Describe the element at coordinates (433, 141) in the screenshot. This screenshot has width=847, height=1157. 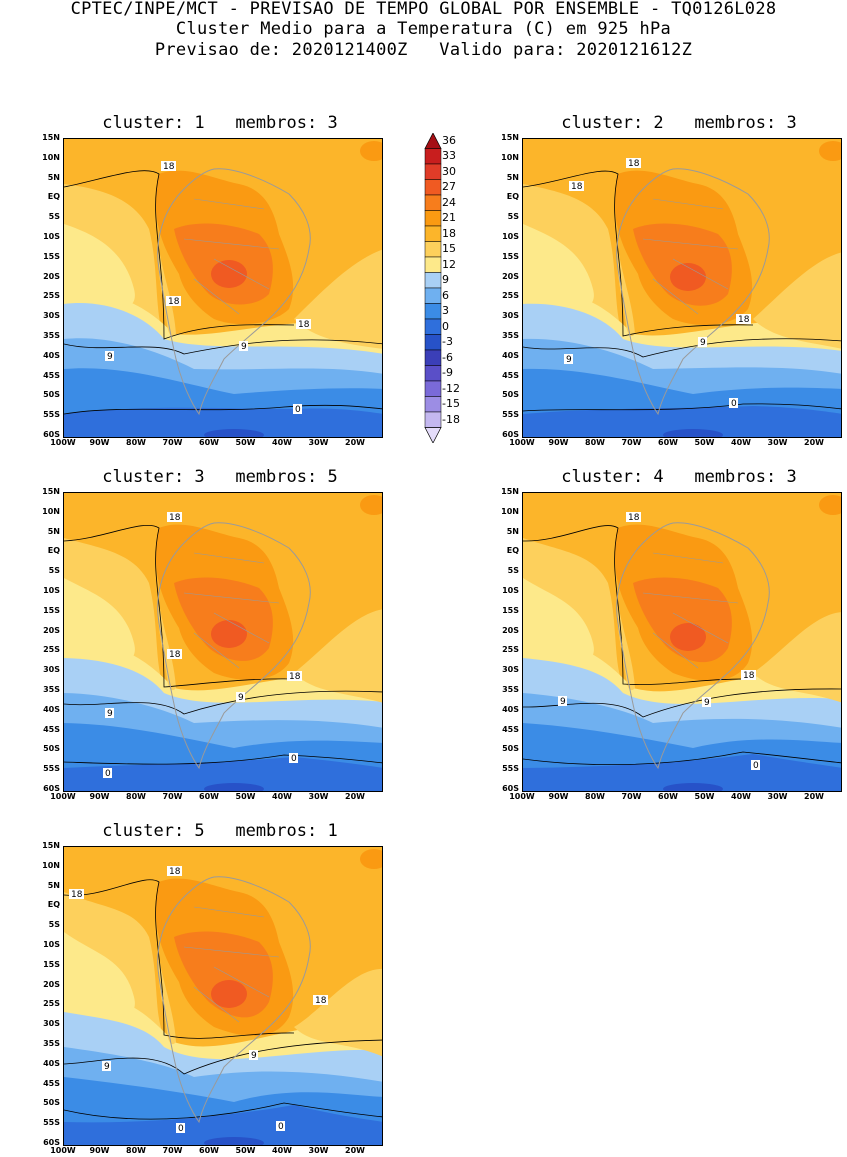
I see `colorbar-arrow-top` at that location.